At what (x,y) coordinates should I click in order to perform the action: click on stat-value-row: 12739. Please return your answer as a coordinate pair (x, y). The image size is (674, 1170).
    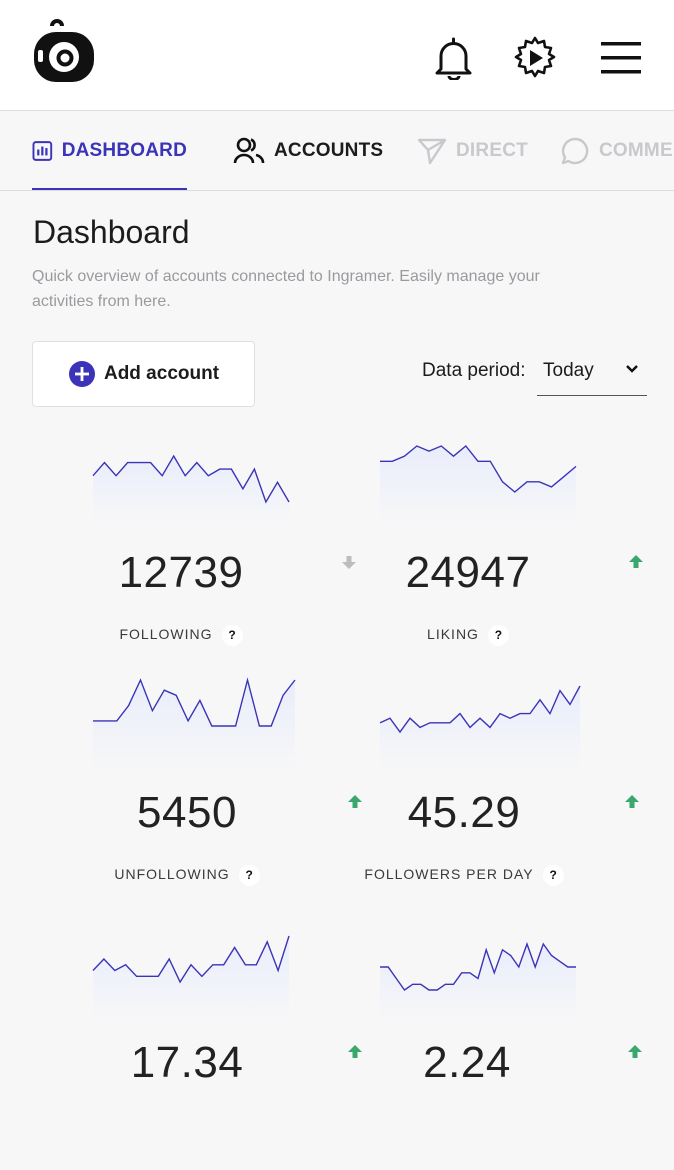
    Looking at the image, I should click on (193, 573).